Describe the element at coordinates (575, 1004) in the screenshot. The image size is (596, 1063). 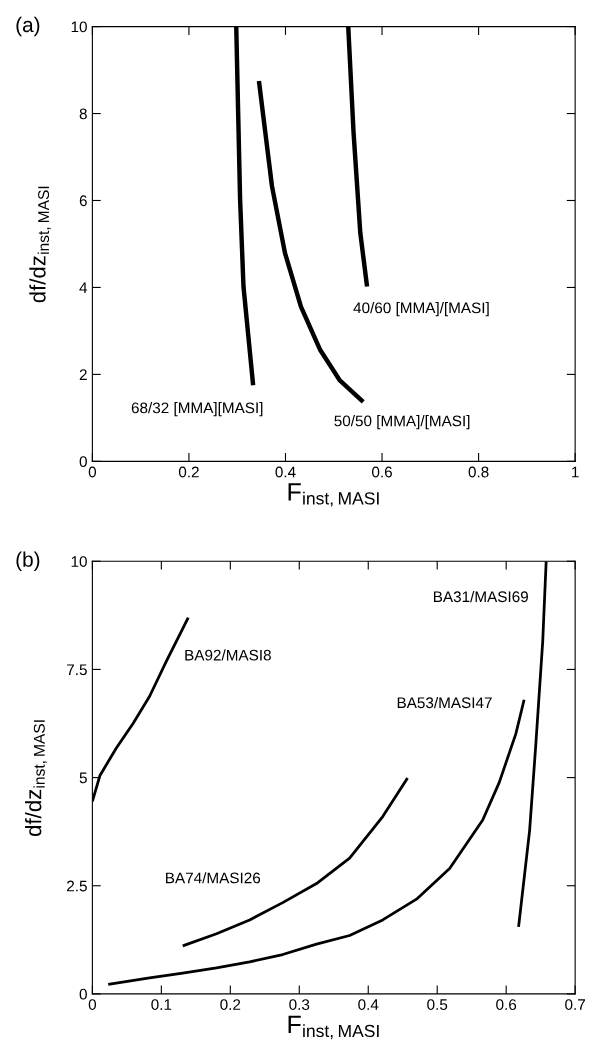
I see `x-tick-label: 0.7` at that location.